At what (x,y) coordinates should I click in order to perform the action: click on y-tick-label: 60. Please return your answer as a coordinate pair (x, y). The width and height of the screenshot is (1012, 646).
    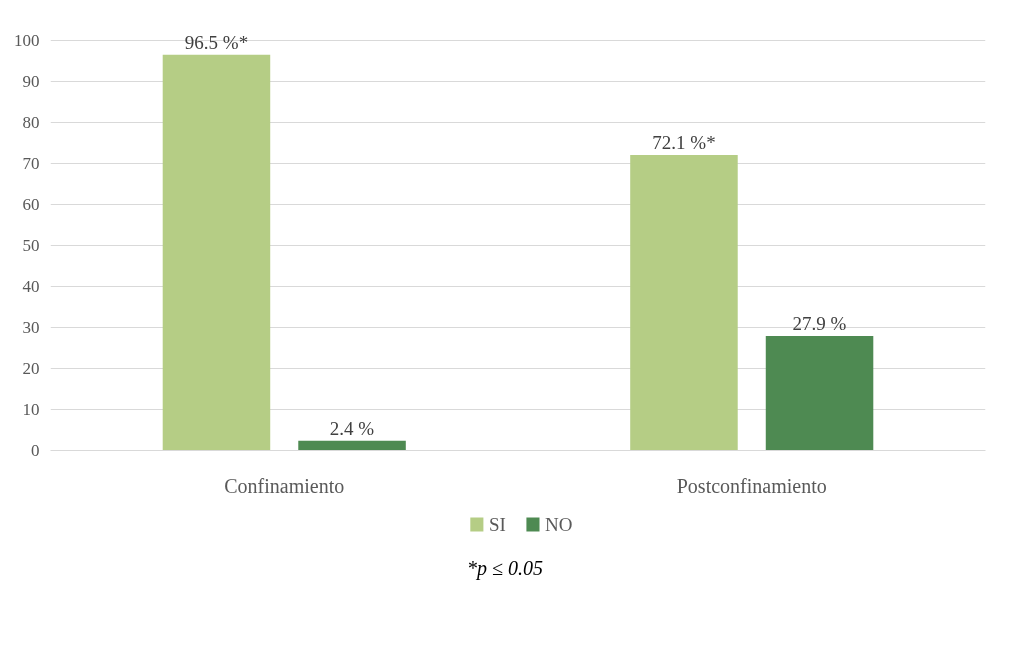
    Looking at the image, I should click on (31, 204).